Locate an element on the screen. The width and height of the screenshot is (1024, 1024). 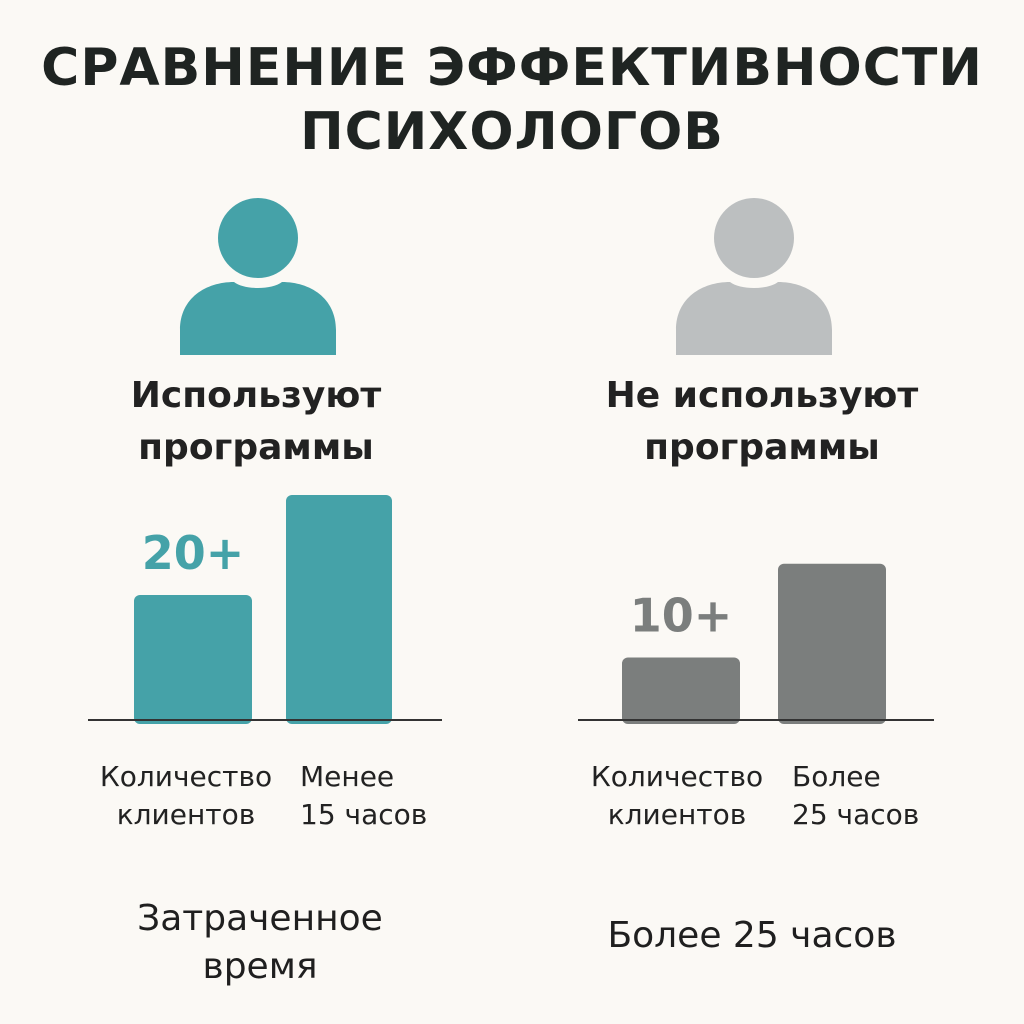
bar-chart-not-uses: 10+ is located at coordinates (756, 643).